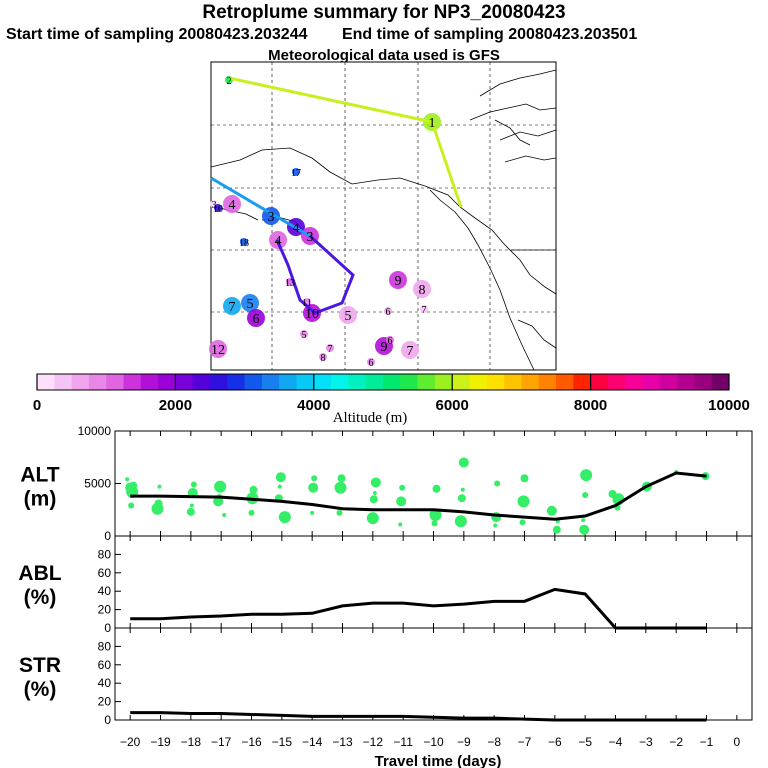 This screenshot has height=768, width=768. Describe the element at coordinates (342, 742) in the screenshot. I see `x-tick-label: −13` at that location.